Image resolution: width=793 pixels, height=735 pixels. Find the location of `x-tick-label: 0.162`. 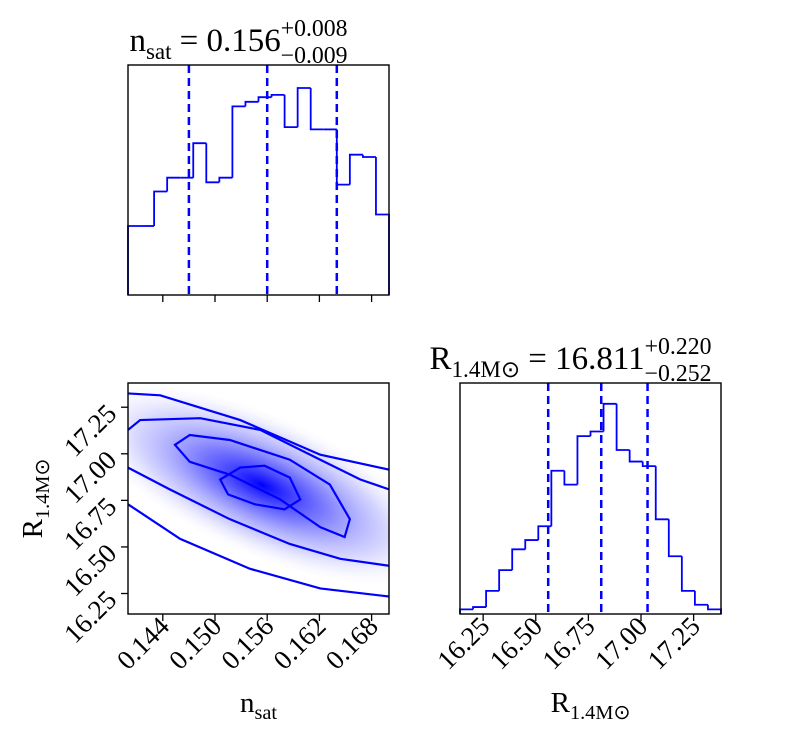

x-tick-label: 0.162 is located at coordinates (299, 643).